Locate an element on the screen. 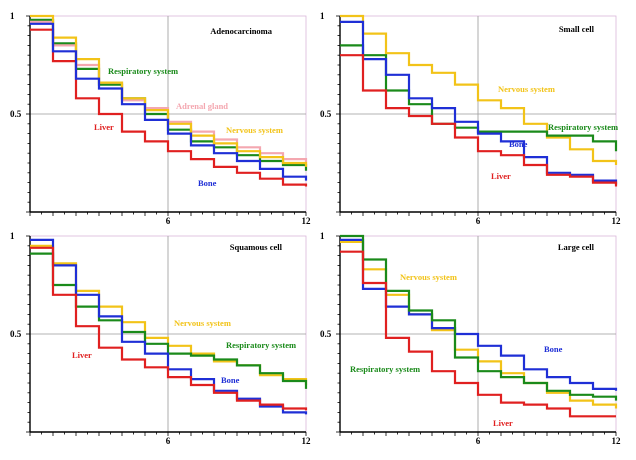 Image resolution: width=636 pixels, height=460 pixels. panel-squamous-cell-label-bone: Bone is located at coordinates (230, 380).